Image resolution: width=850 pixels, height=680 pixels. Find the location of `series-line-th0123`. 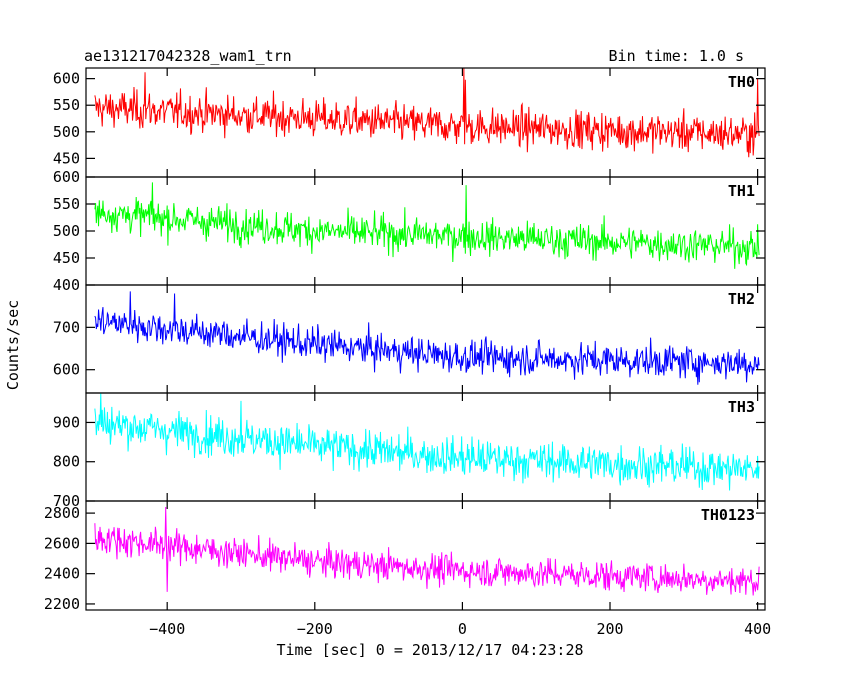

series-line-th0123 is located at coordinates (427, 551).